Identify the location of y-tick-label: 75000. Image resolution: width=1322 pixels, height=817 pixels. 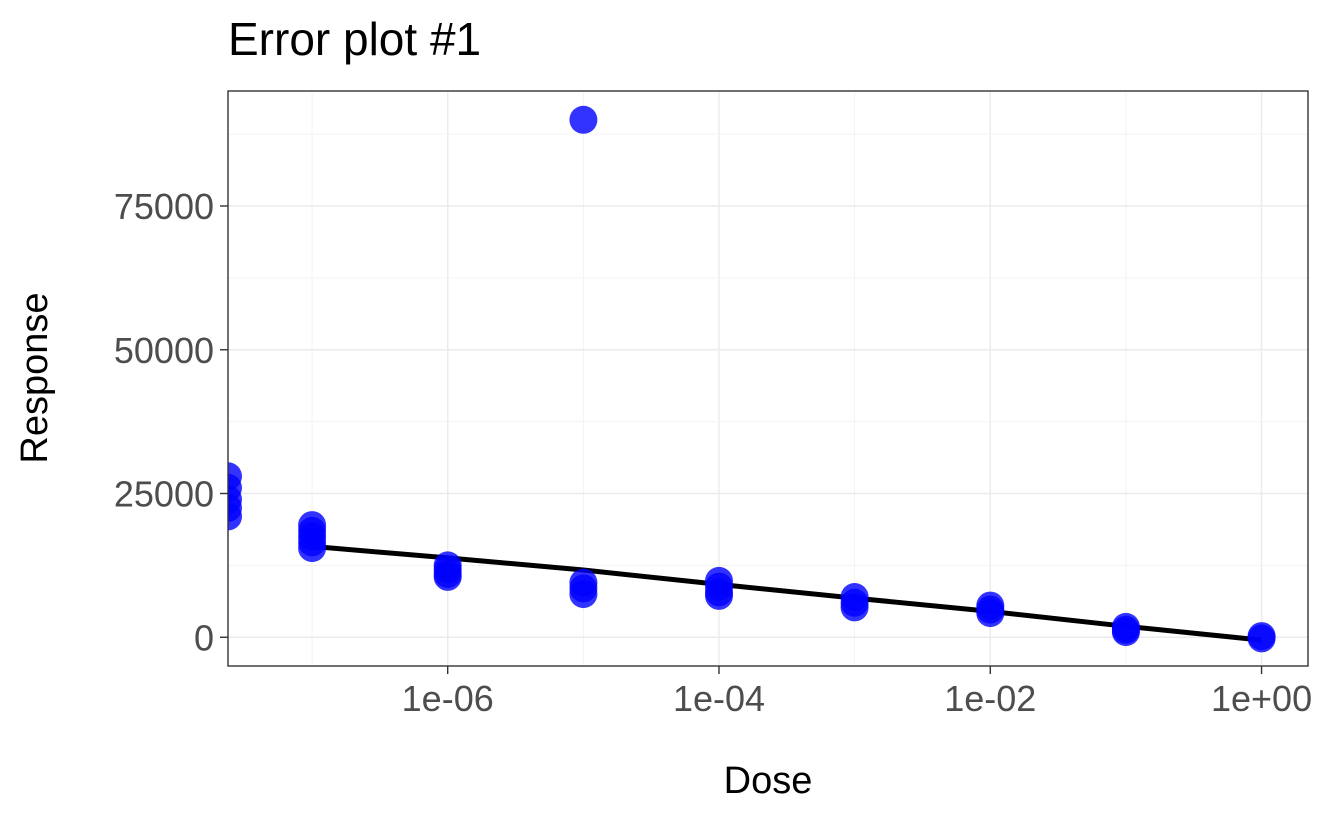
(164, 206).